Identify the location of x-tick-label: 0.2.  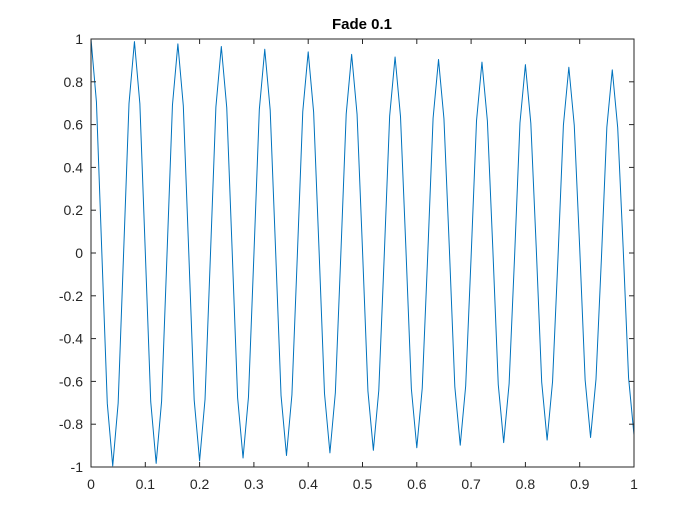
(200, 484).